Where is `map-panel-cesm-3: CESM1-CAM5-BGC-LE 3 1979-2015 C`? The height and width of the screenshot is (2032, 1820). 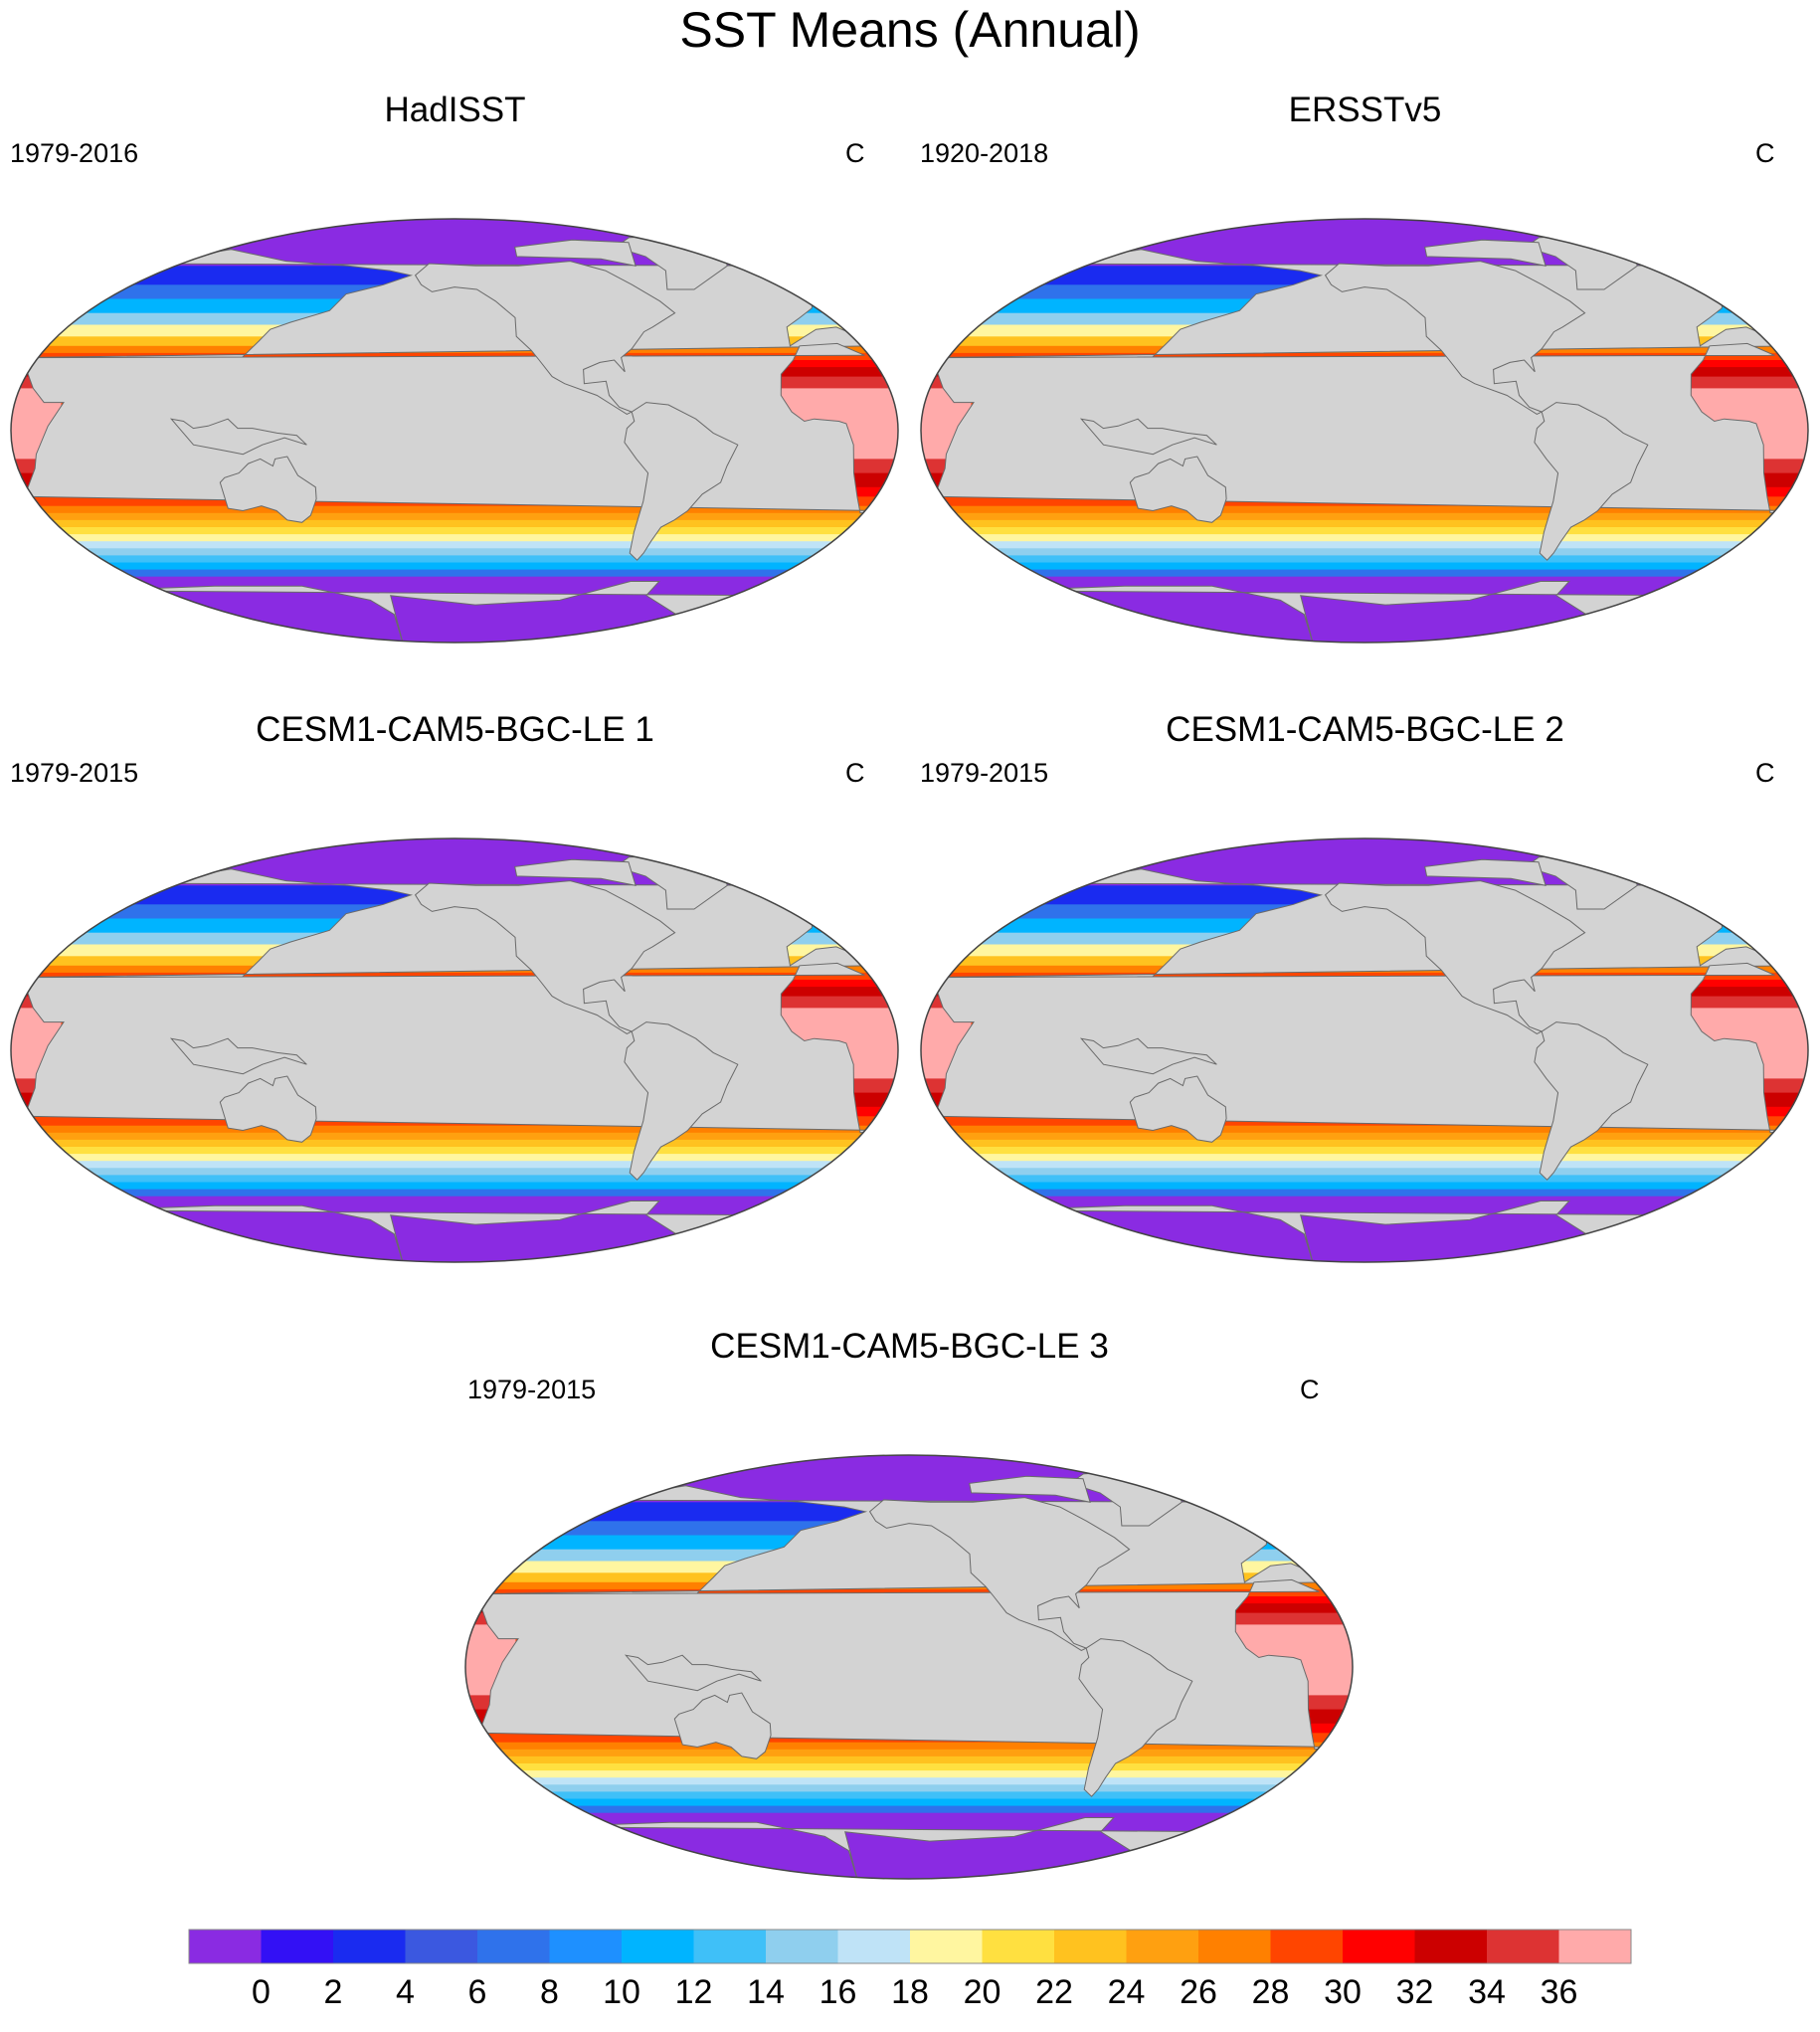 map-panel-cesm-3: CESM1-CAM5-BGC-LE 3 1979-2015 C is located at coordinates (910, 1620).